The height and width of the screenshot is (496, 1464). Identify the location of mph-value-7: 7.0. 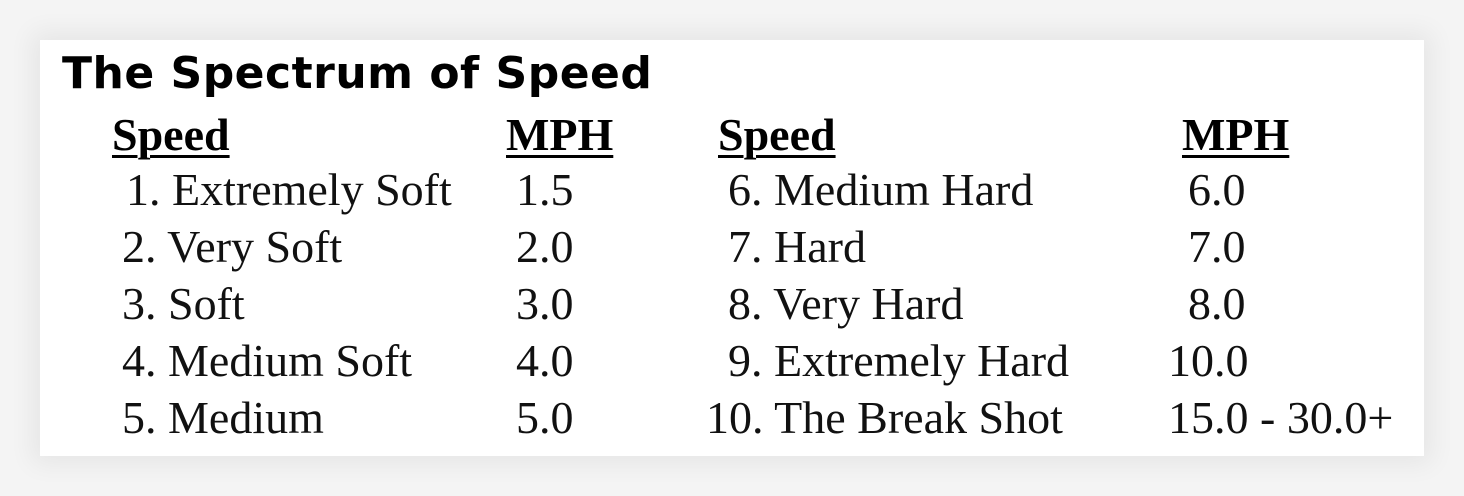
(1217, 246).